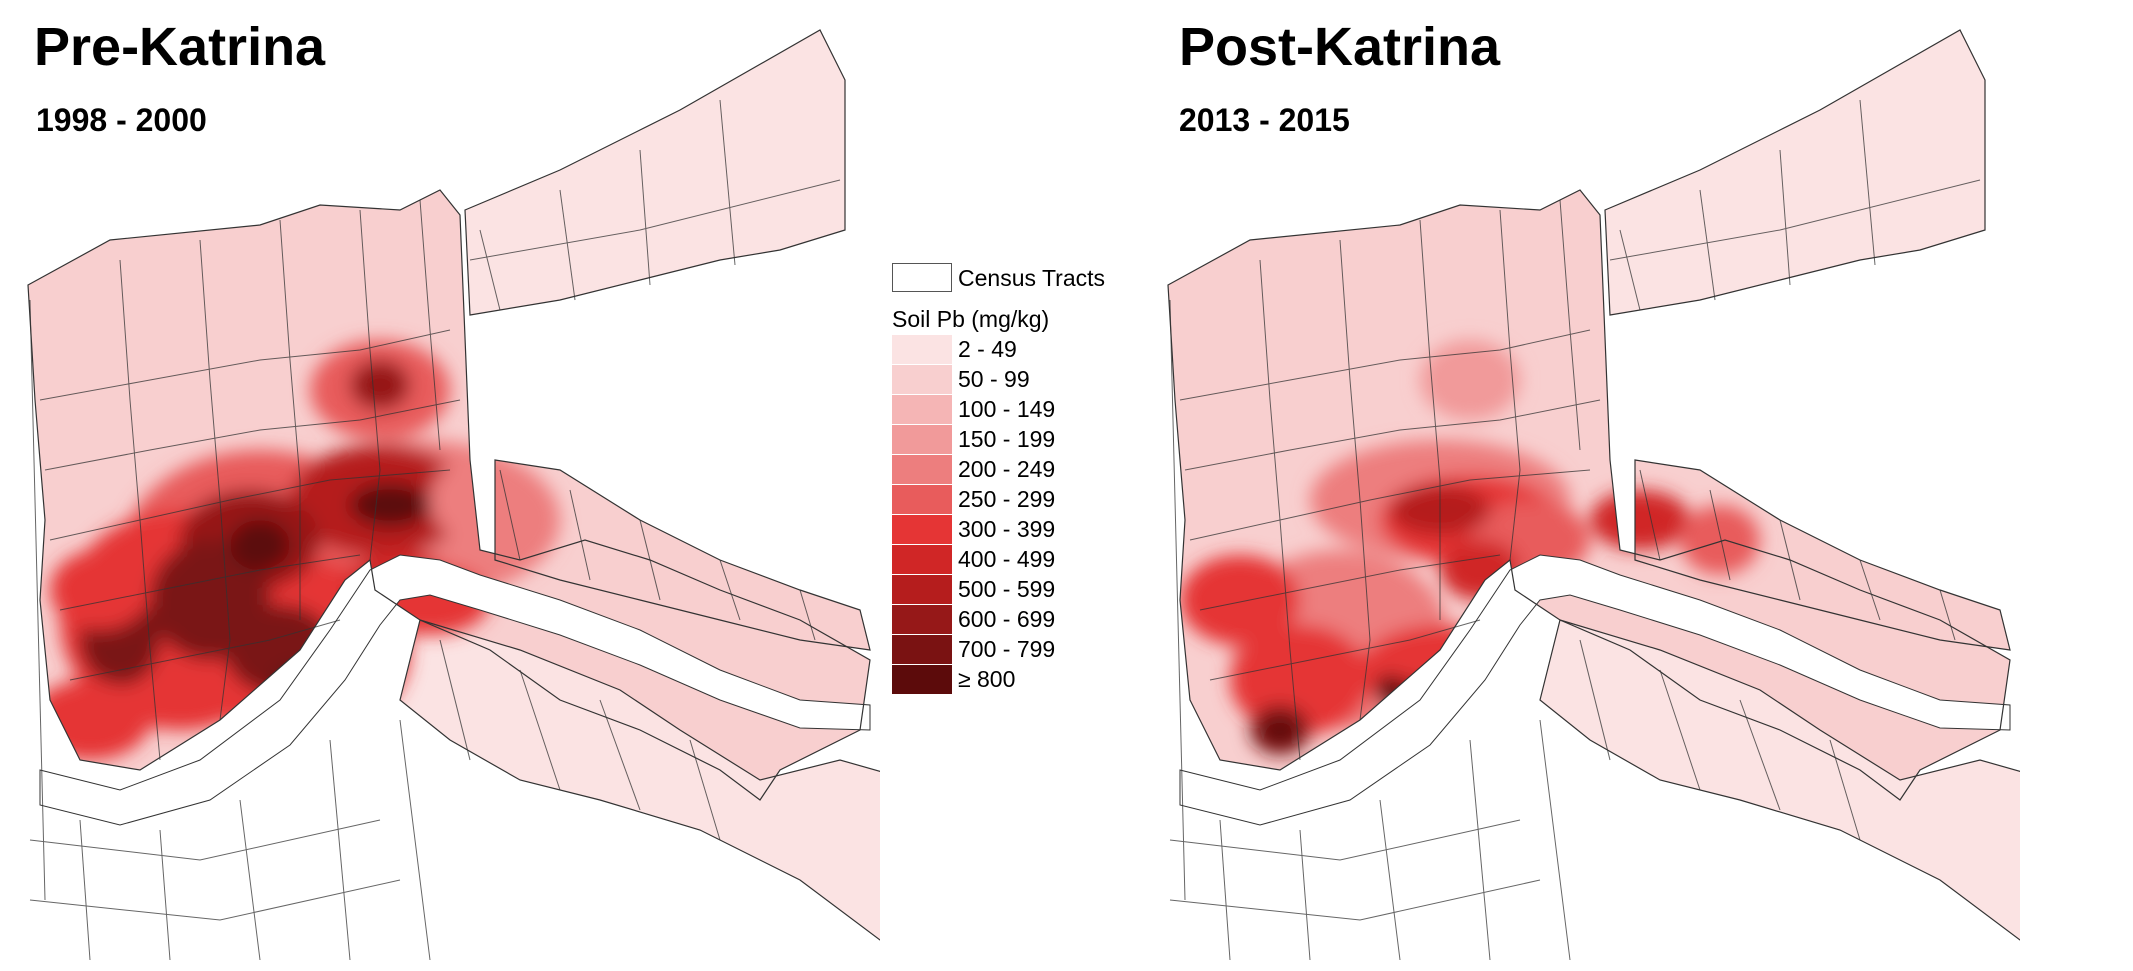  Describe the element at coordinates (1017, 278) in the screenshot. I see `legend-census-tracts: Census Tracts` at that location.